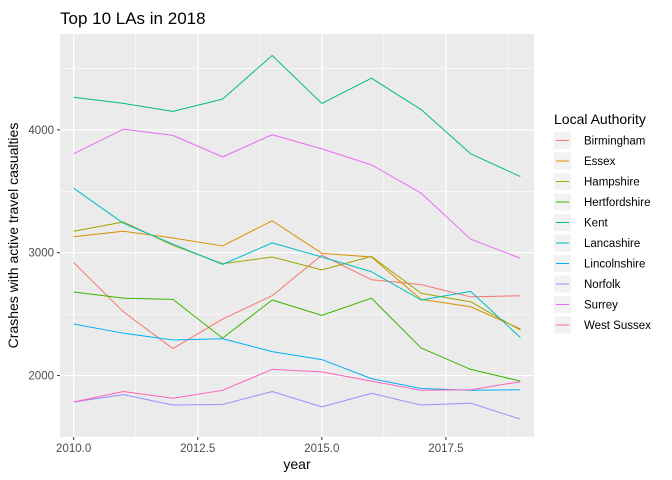  I want to click on legend-item-birmingham: Birmingham, so click(599, 140).